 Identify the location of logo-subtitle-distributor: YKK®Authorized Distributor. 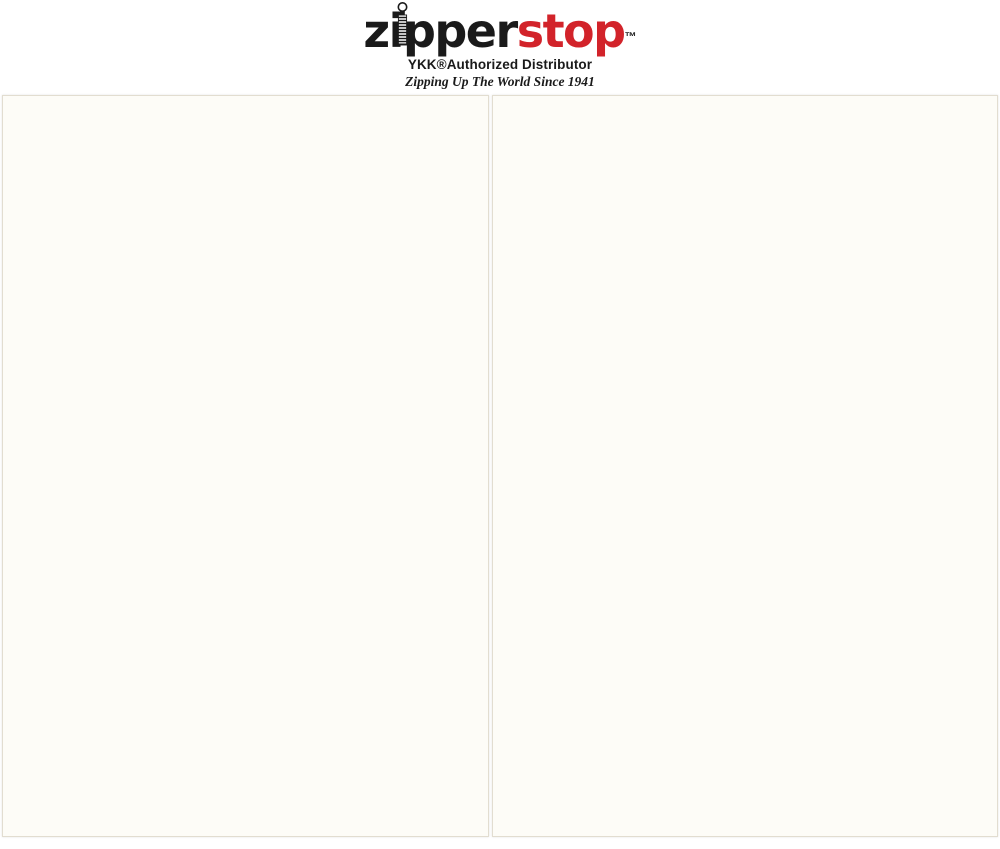
(500, 64).